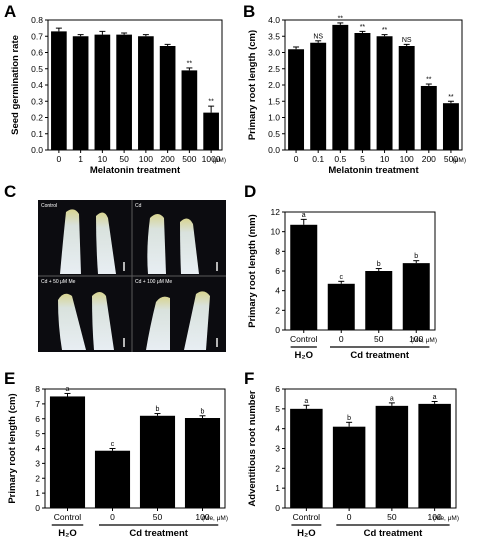 The width and height of the screenshot is (482, 550). I want to click on y-tick-label: 2.0, so click(274, 85).